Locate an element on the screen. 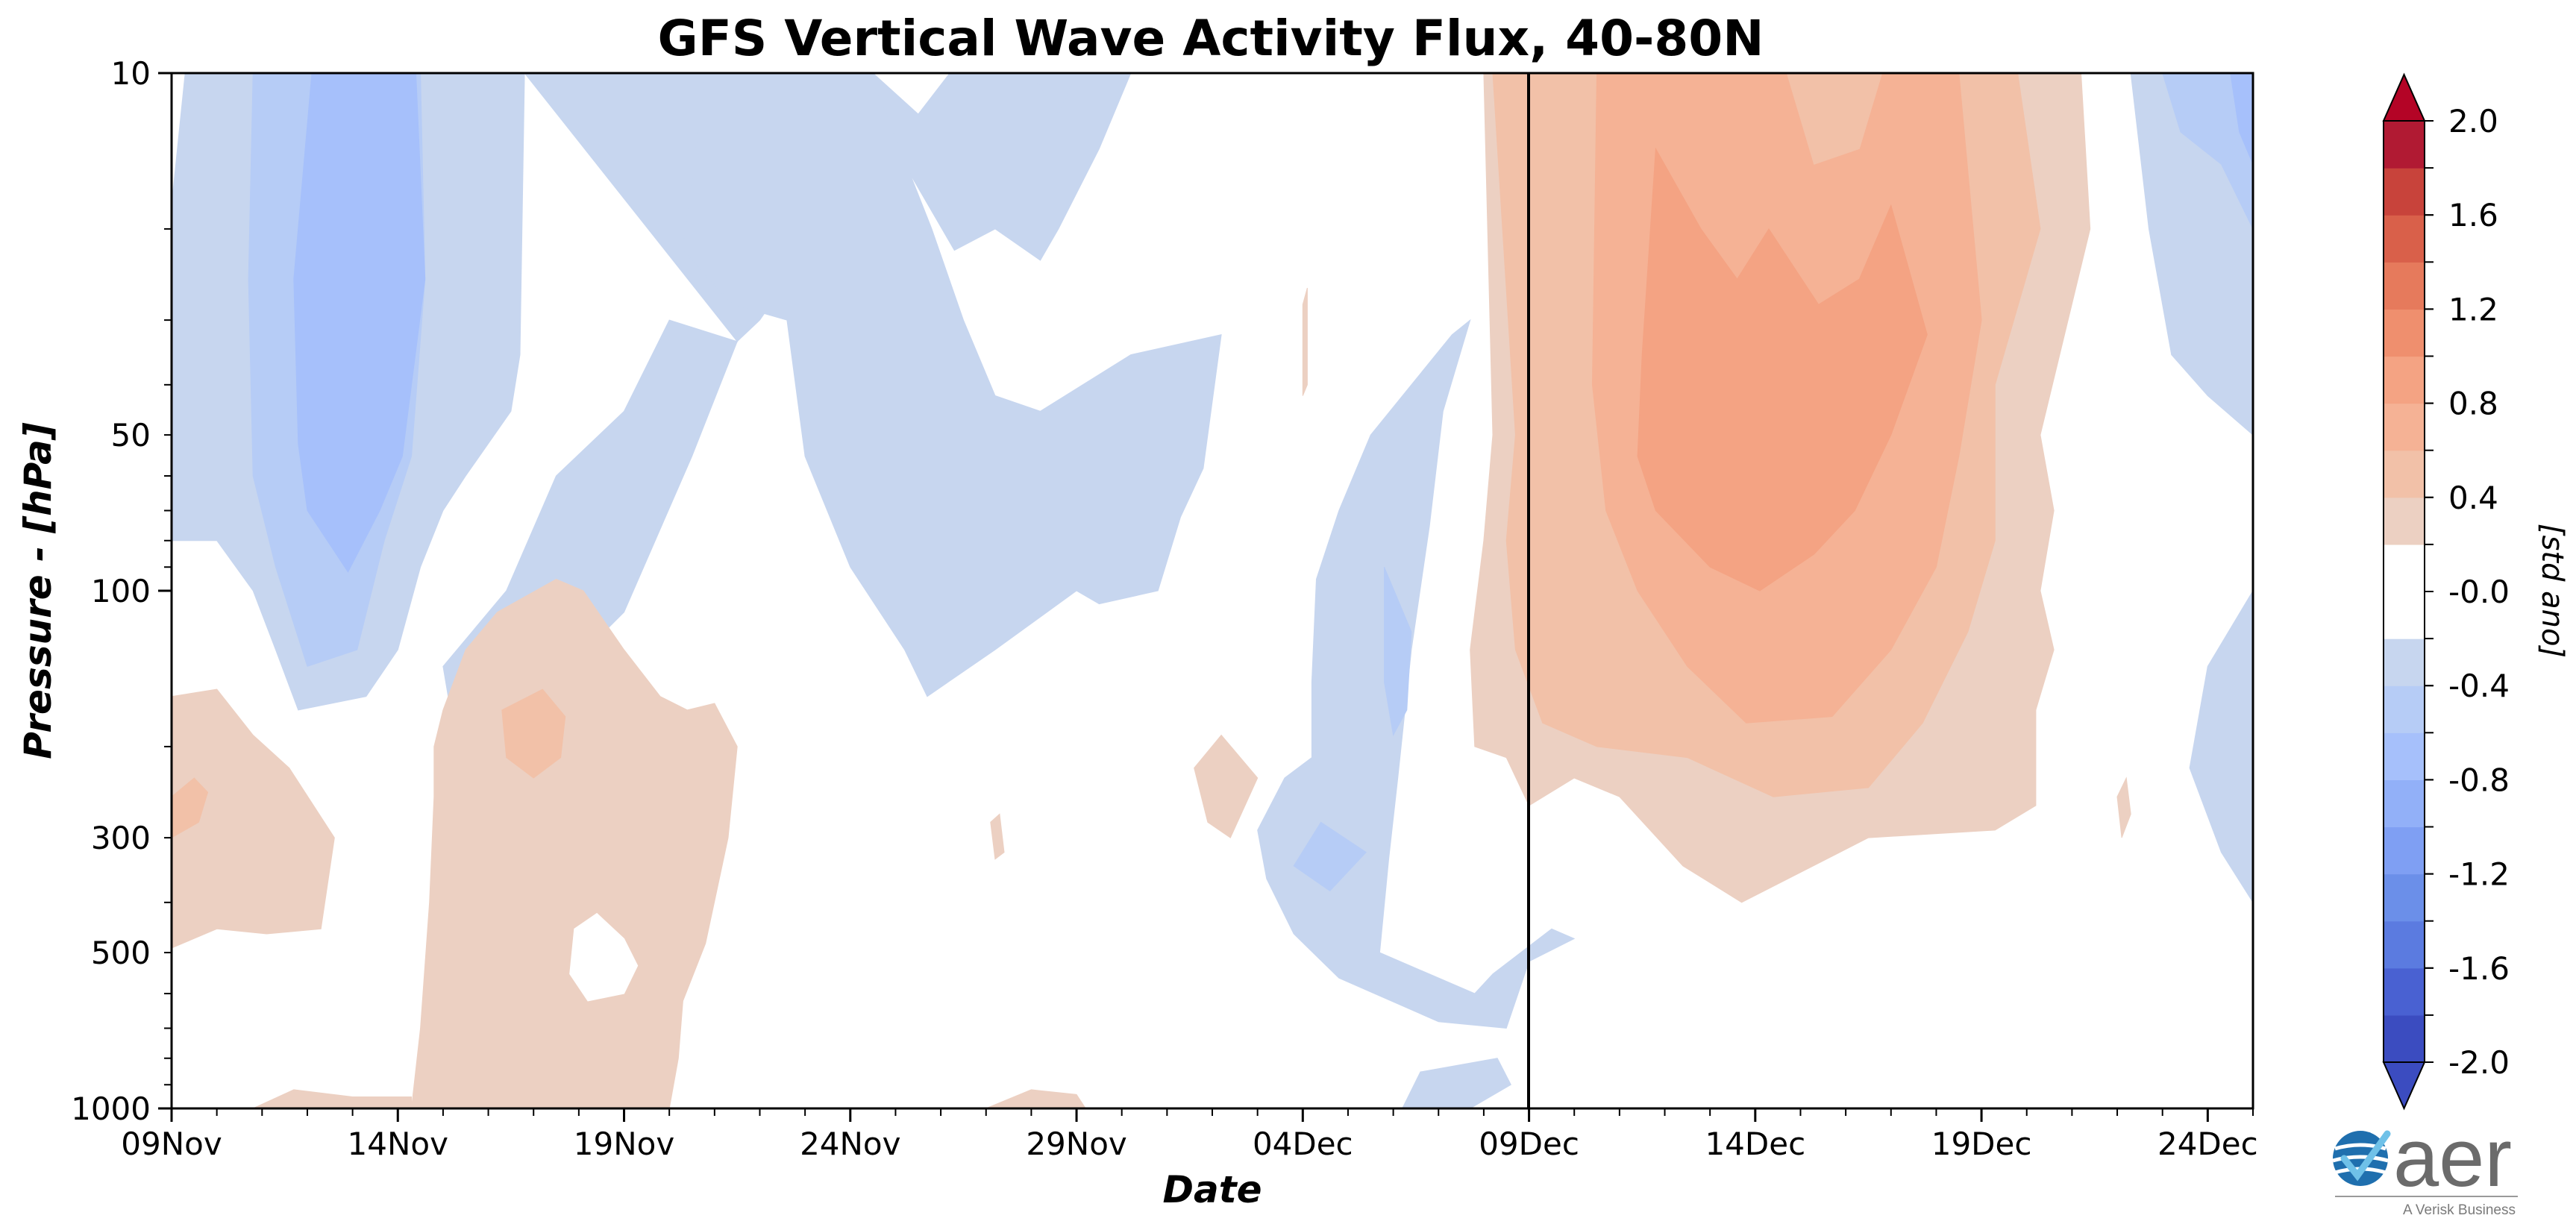 This screenshot has width=2576, height=1230. x-tick-label: 14Dec is located at coordinates (1755, 1144).